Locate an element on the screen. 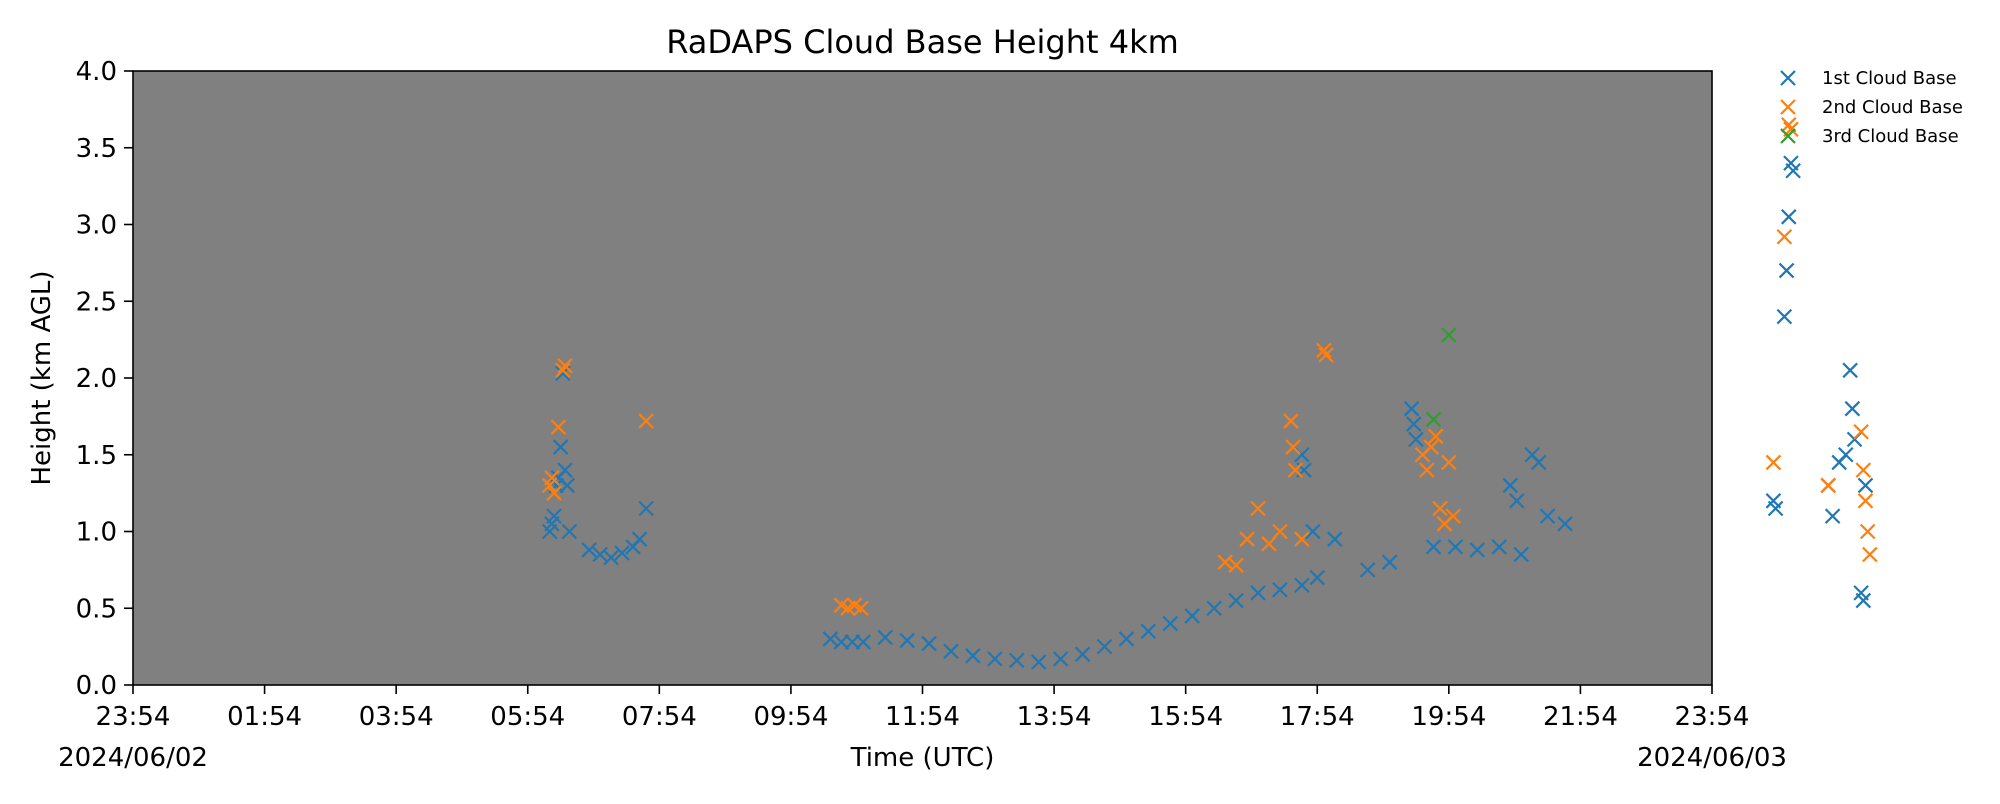  legend-label: 2nd Cloud Base is located at coordinates (1892, 107).